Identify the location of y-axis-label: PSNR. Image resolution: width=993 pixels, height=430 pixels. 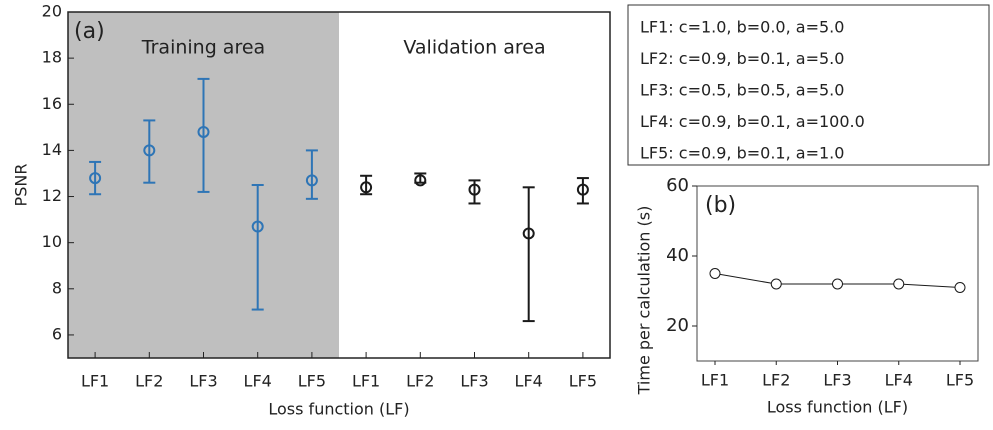
(21, 185).